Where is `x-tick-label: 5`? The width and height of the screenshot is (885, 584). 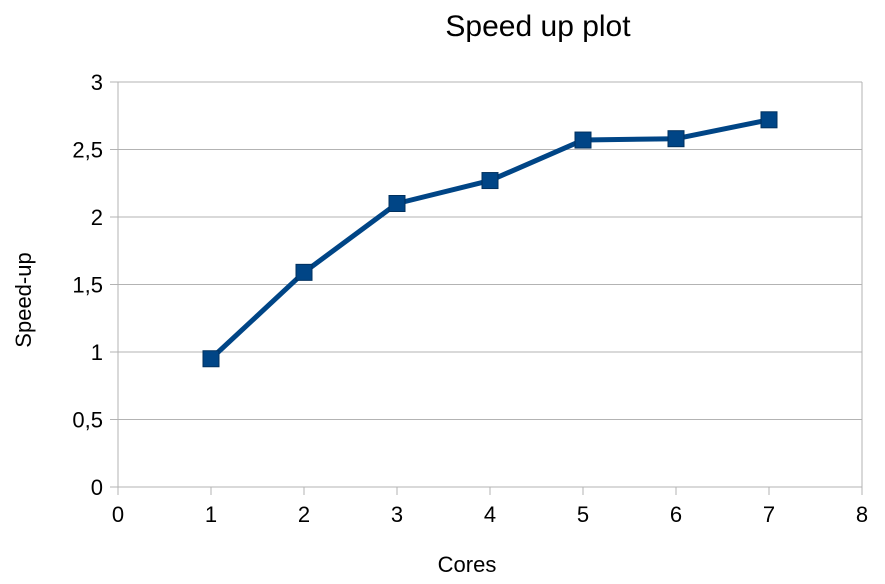 x-tick-label: 5 is located at coordinates (583, 514).